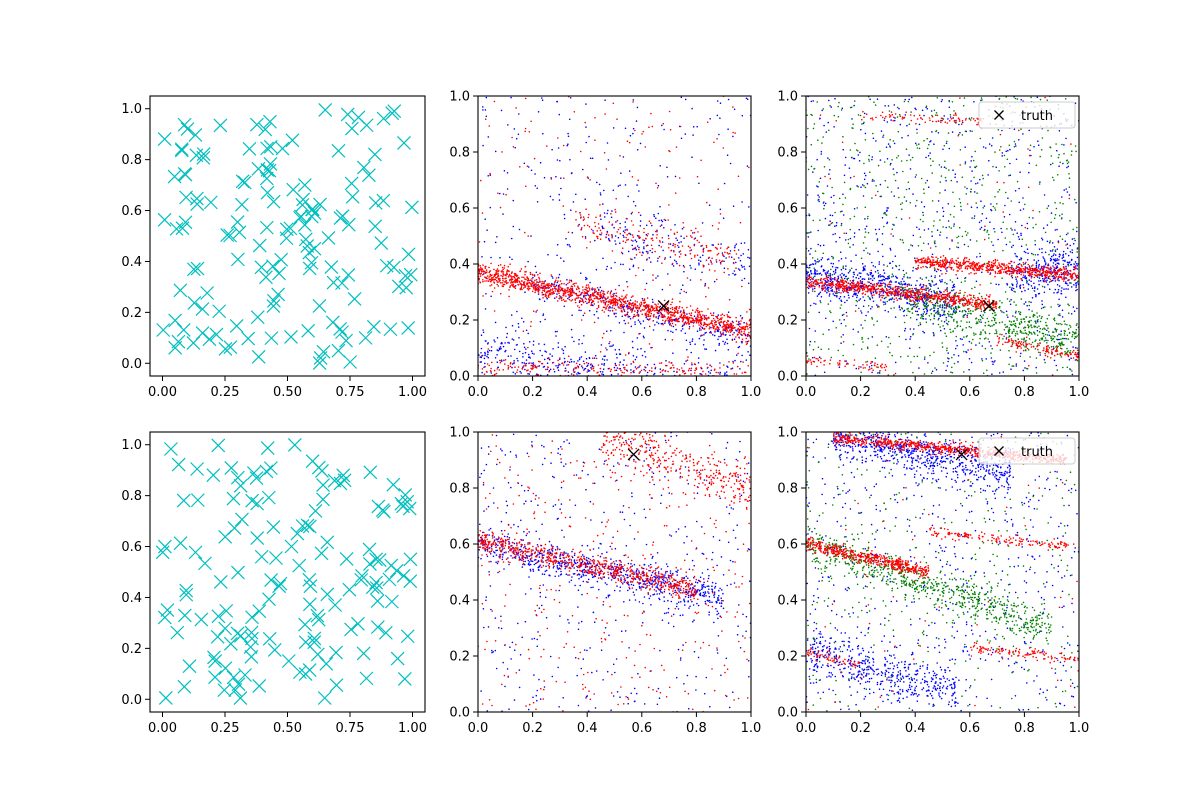 This screenshot has width=1200, height=805. Describe the element at coordinates (162, 392) in the screenshot. I see `x-tick-label: 0.00` at that location.